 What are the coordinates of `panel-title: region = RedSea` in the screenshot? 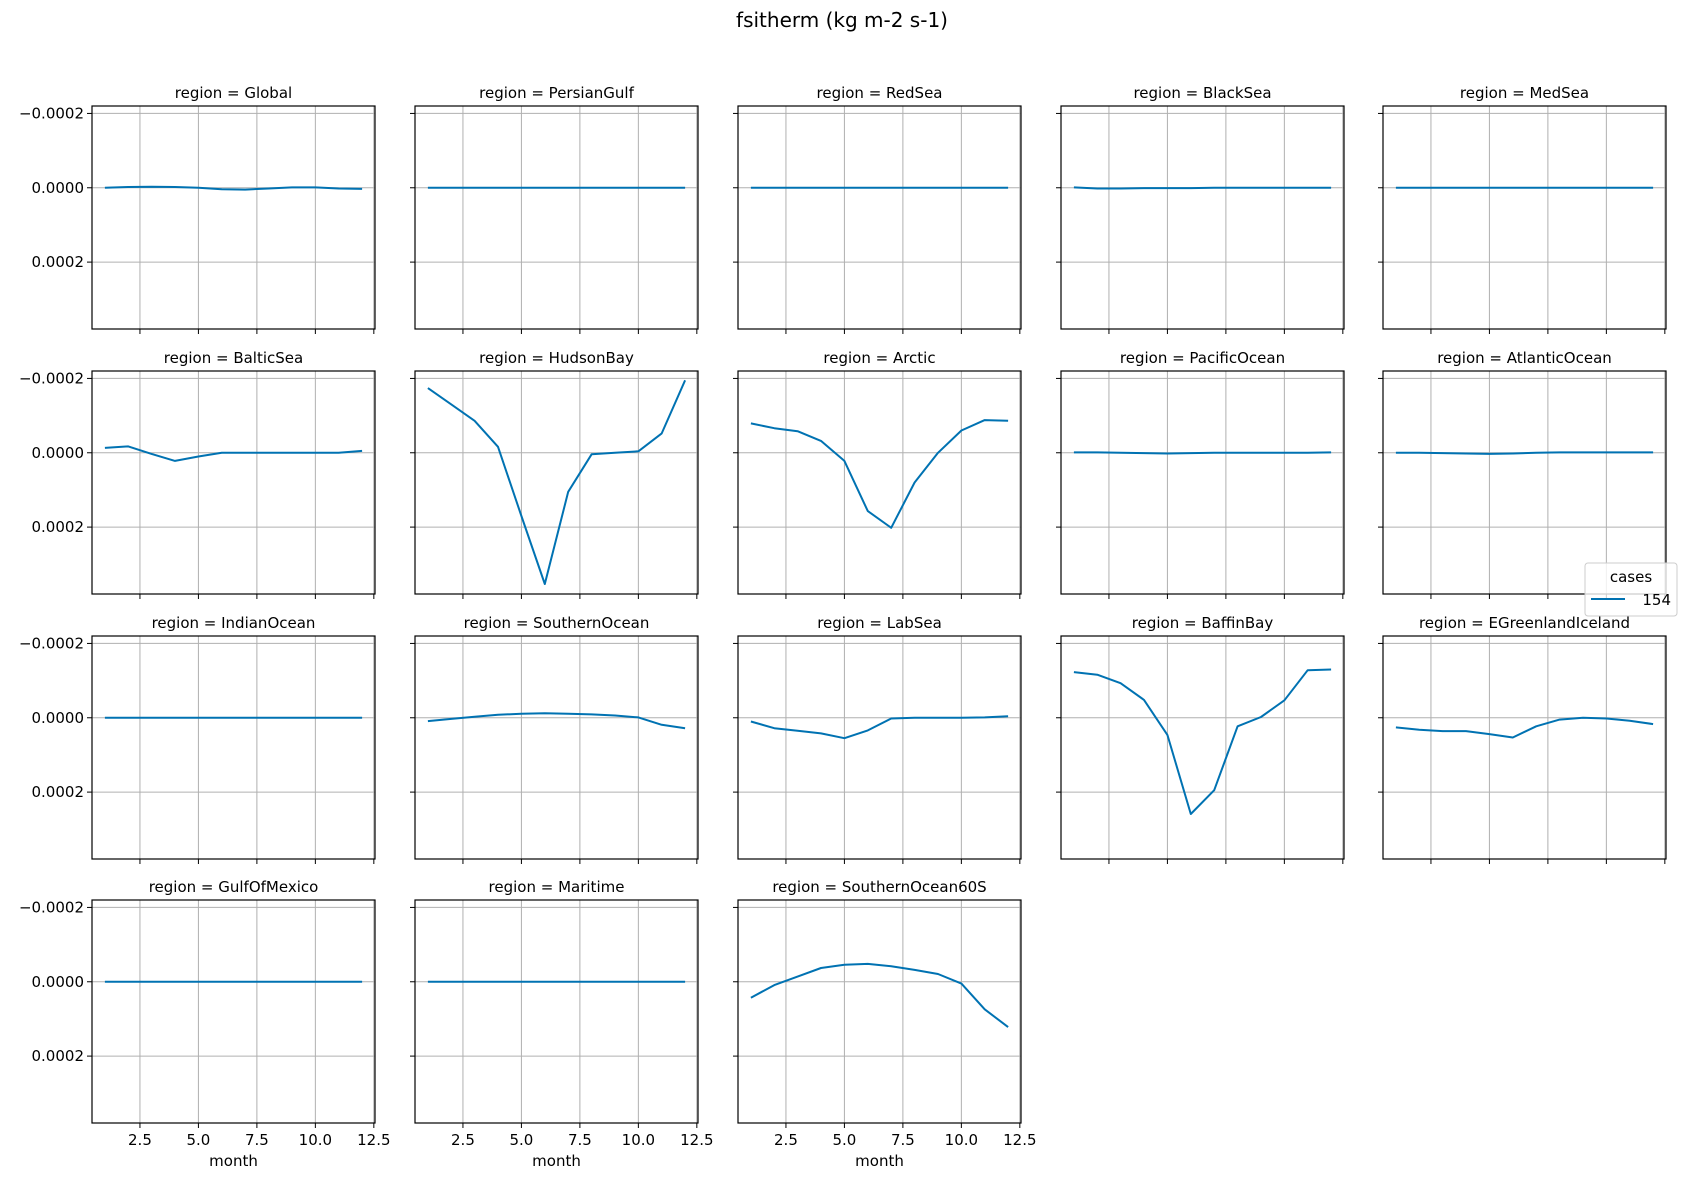 It's located at (880, 93).